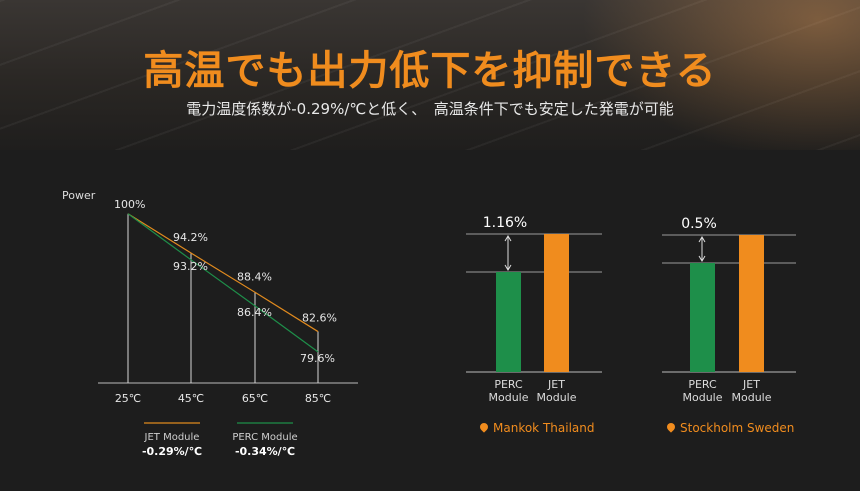  What do you see at coordinates (317, 358) in the screenshot?
I see `data-label-perc: 79.6%` at bounding box center [317, 358].